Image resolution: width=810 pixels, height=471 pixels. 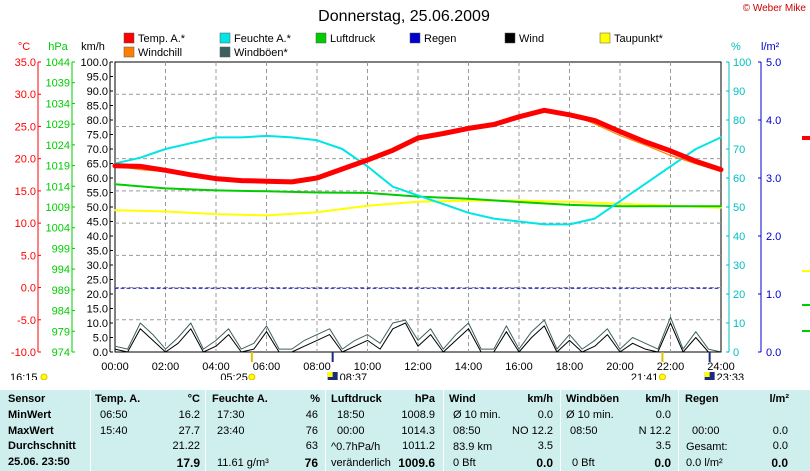 What do you see at coordinates (356, 399) in the screenshot?
I see `pressure-header: Luftdruck` at bounding box center [356, 399].